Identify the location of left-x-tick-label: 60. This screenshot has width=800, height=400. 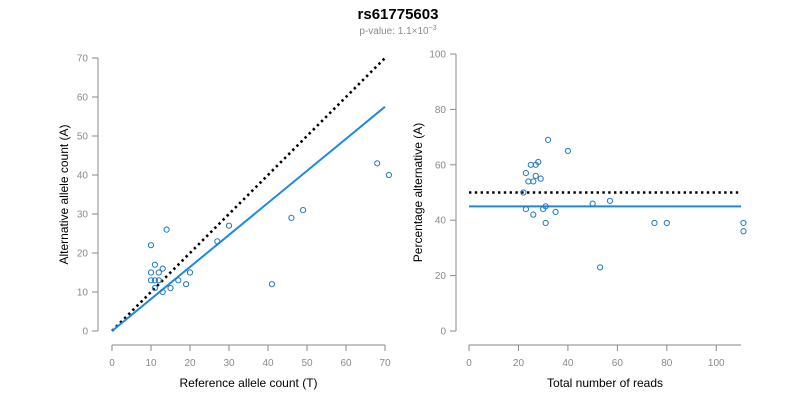
(346, 363).